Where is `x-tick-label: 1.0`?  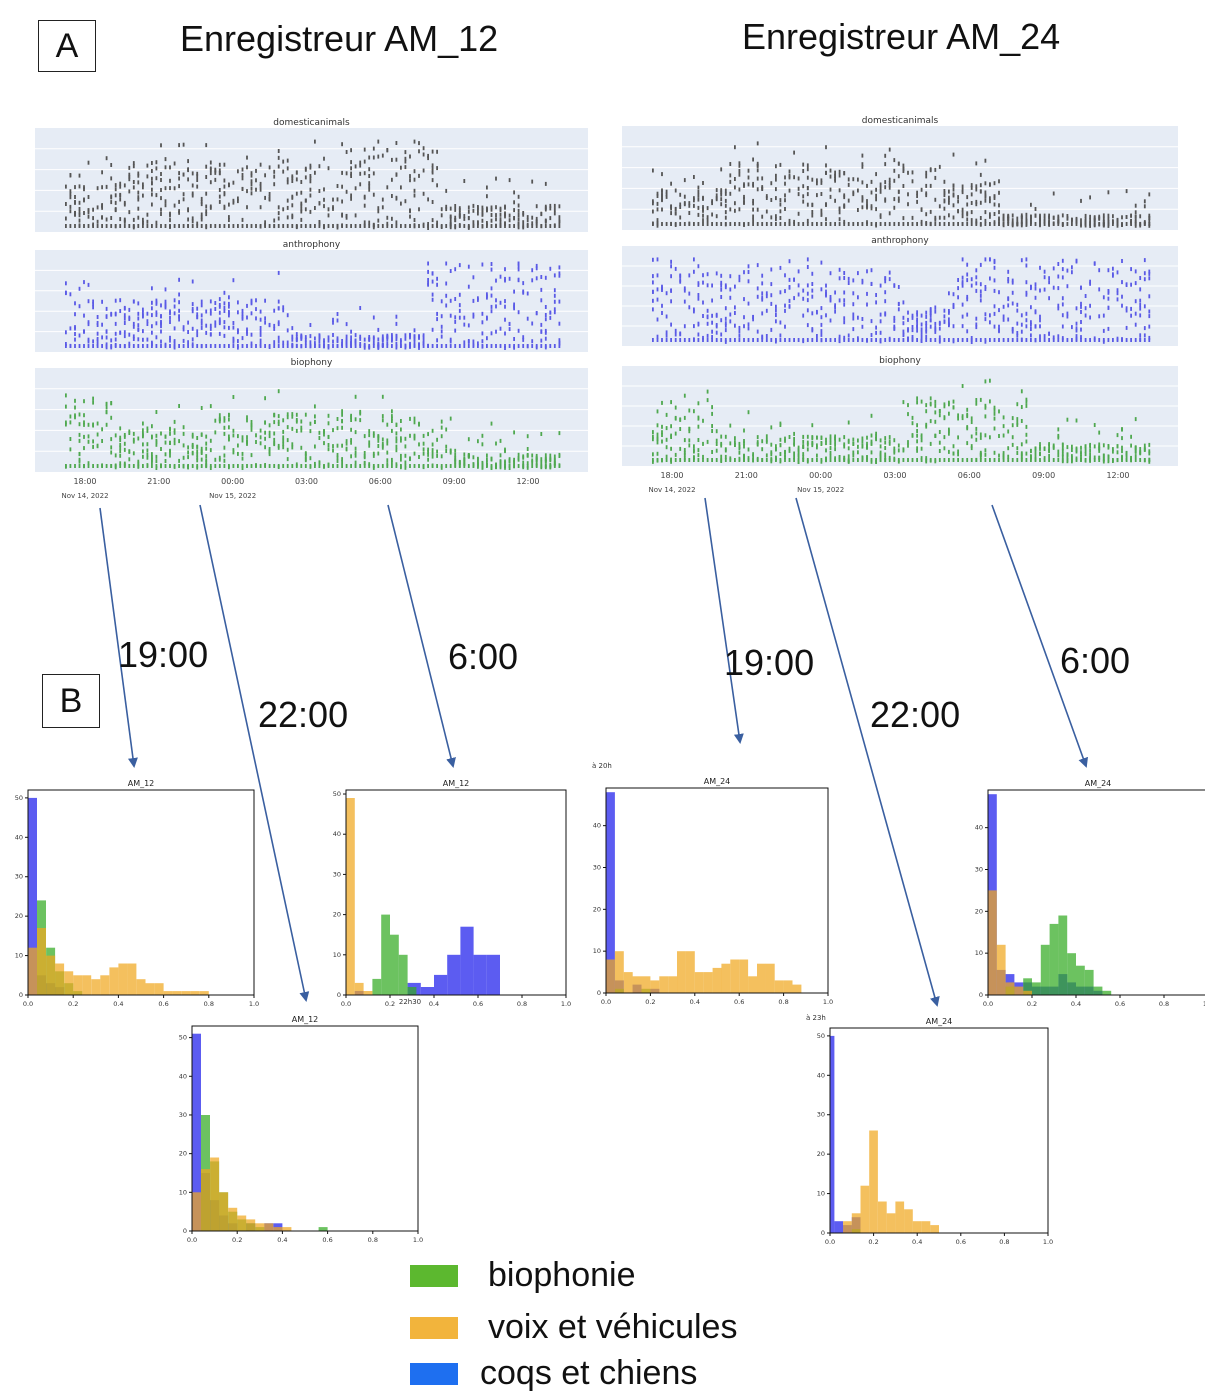 x-tick-label: 1.0 is located at coordinates (566, 1004).